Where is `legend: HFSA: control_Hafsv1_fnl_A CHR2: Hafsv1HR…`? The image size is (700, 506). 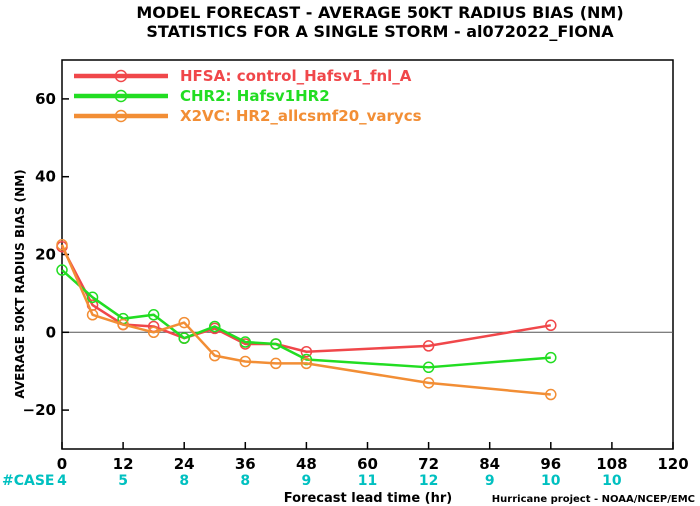
legend: HFSA: control_Hafsv1_fnl_A CHR2: Hafsv1HR… is located at coordinates (248, 96).